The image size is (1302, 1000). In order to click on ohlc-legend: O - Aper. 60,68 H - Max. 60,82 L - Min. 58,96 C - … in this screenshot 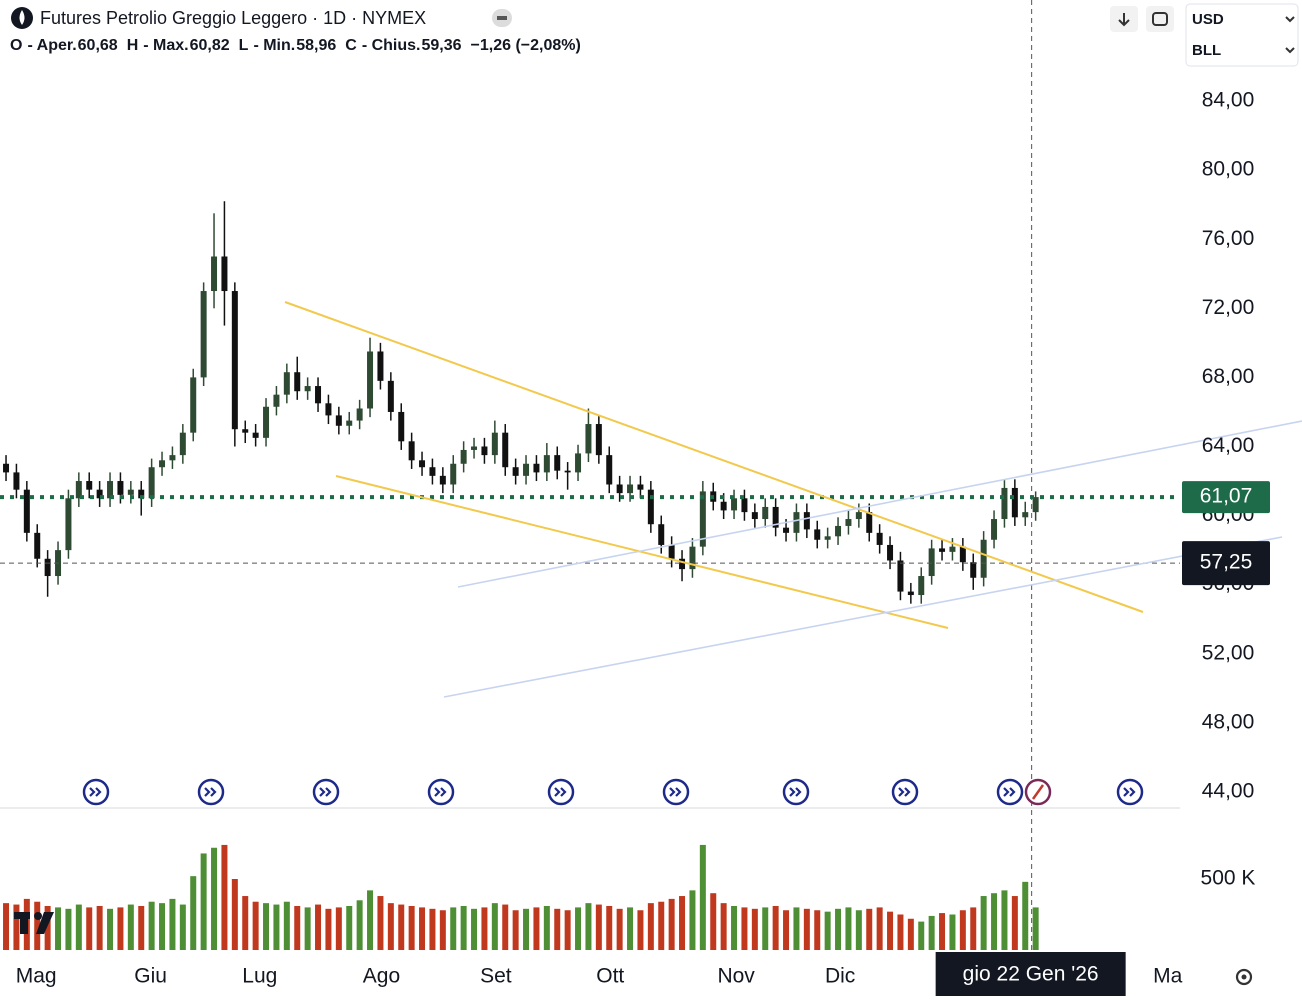, I will do `click(295, 45)`.